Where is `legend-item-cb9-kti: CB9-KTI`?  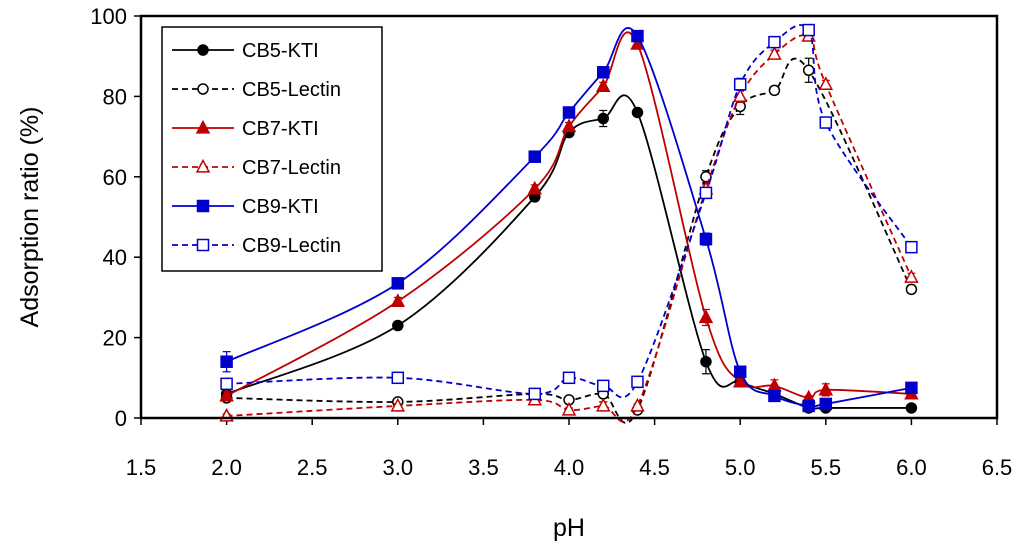 legend-item-cb9-kti: CB9-KTI is located at coordinates (245, 207).